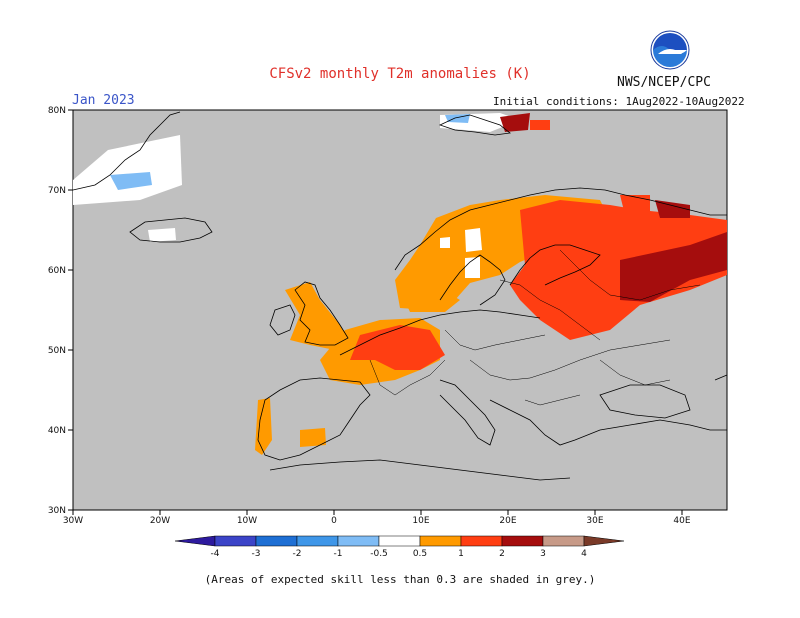 This screenshot has width=800, height=618. What do you see at coordinates (57, 351) in the screenshot?
I see `lat-label: 50N` at bounding box center [57, 351].